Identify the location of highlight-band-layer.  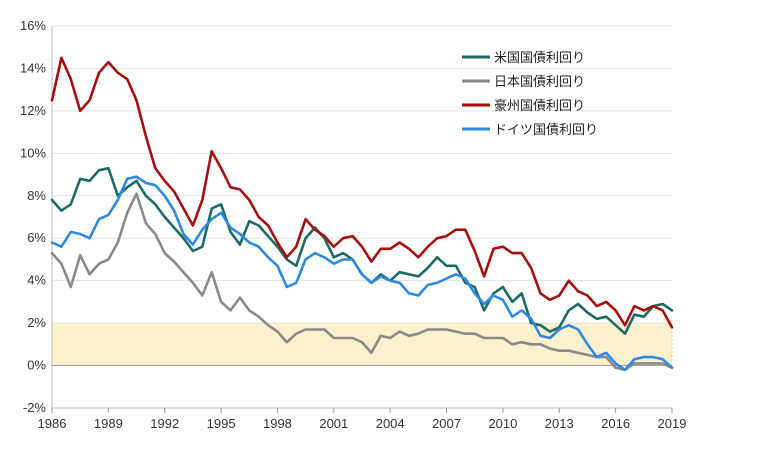
(362, 344).